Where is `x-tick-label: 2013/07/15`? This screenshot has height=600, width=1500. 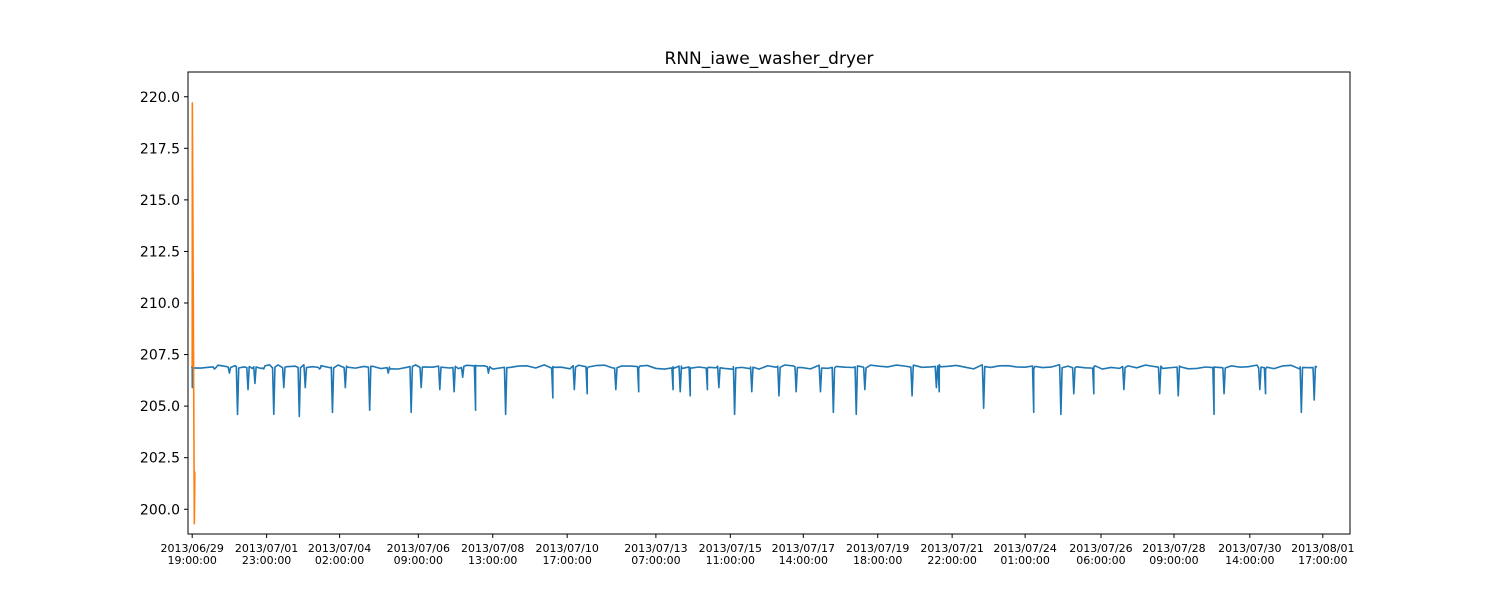 x-tick-label: 2013/07/15 is located at coordinates (730, 548).